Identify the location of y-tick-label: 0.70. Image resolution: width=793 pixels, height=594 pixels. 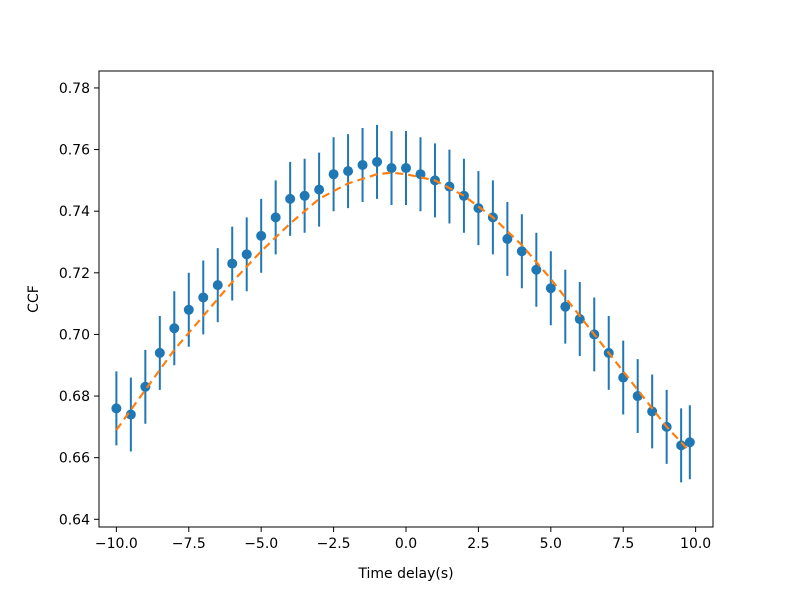
(74, 335).